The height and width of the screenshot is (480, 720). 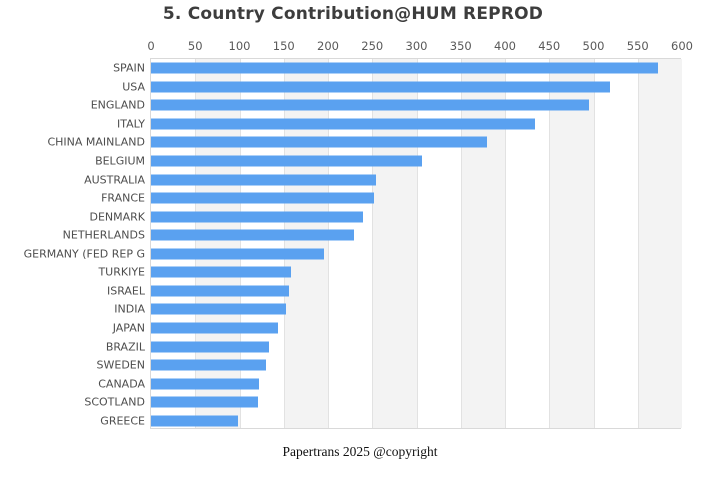 What do you see at coordinates (103, 235) in the screenshot?
I see `category-label: NETHERLANDS` at bounding box center [103, 235].